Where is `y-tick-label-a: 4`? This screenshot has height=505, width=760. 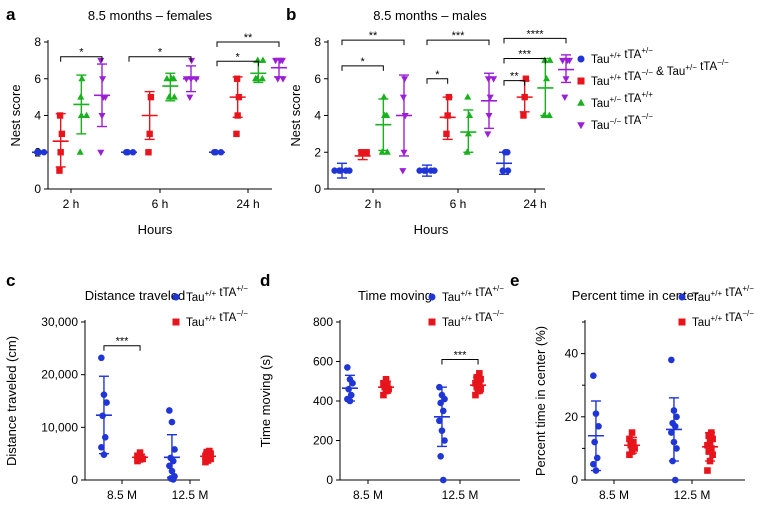 y-tick-label-a: 4 is located at coordinates (37, 116).